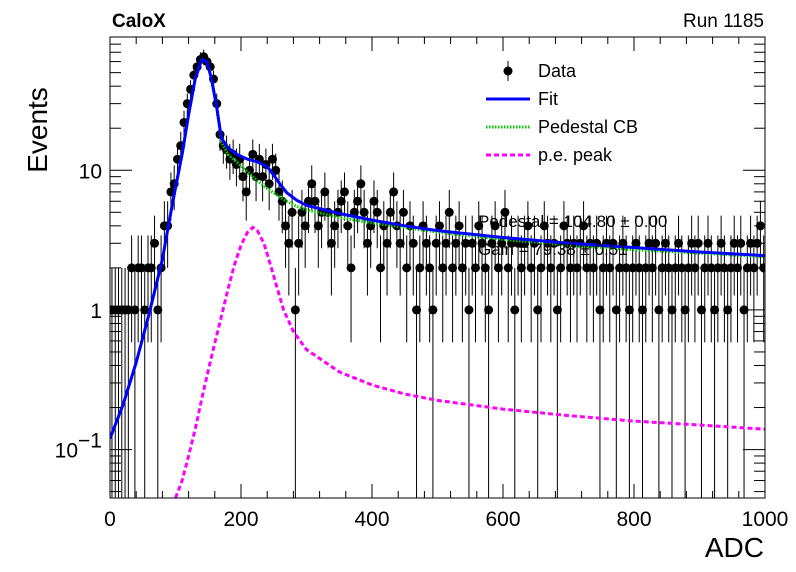 The width and height of the screenshot is (796, 572). Describe the element at coordinates (553, 249) in the screenshot. I see `fit-text-line-2: Gain = 79.38 ± 0.51` at that location.